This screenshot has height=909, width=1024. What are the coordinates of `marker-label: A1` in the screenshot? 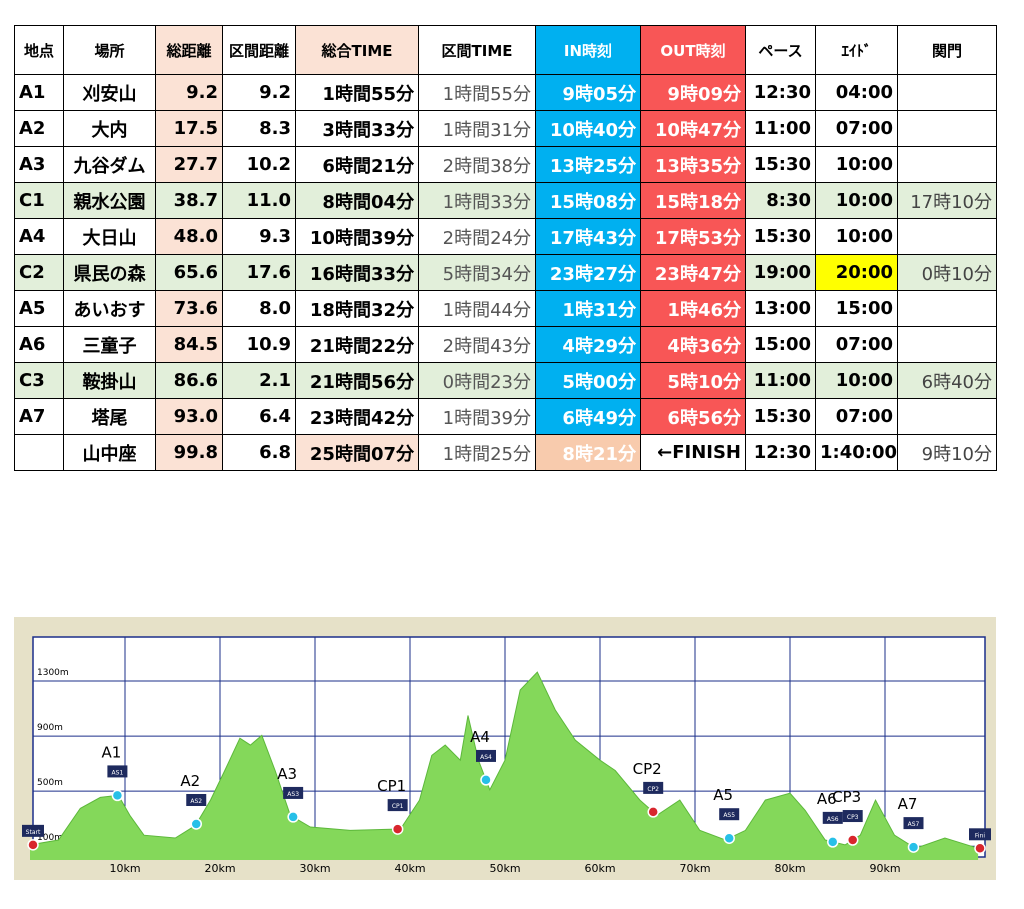 It's located at (111, 752).